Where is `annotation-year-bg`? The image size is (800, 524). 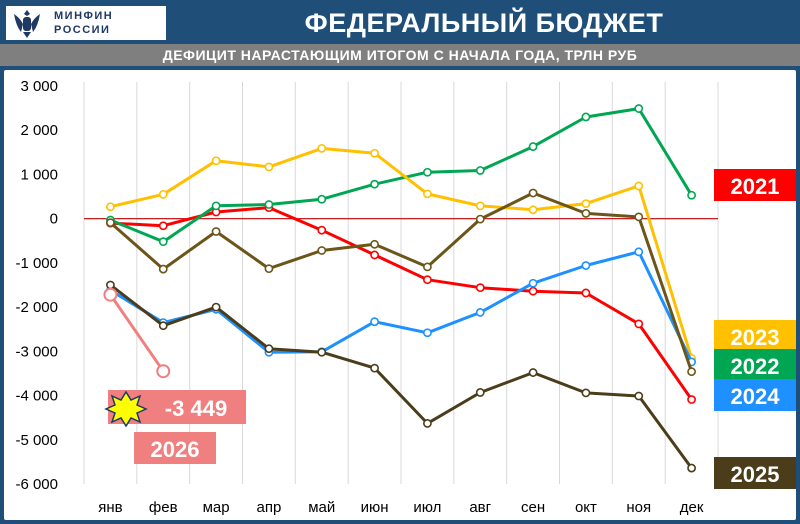
annotation-year-bg is located at coordinates (175, 448).